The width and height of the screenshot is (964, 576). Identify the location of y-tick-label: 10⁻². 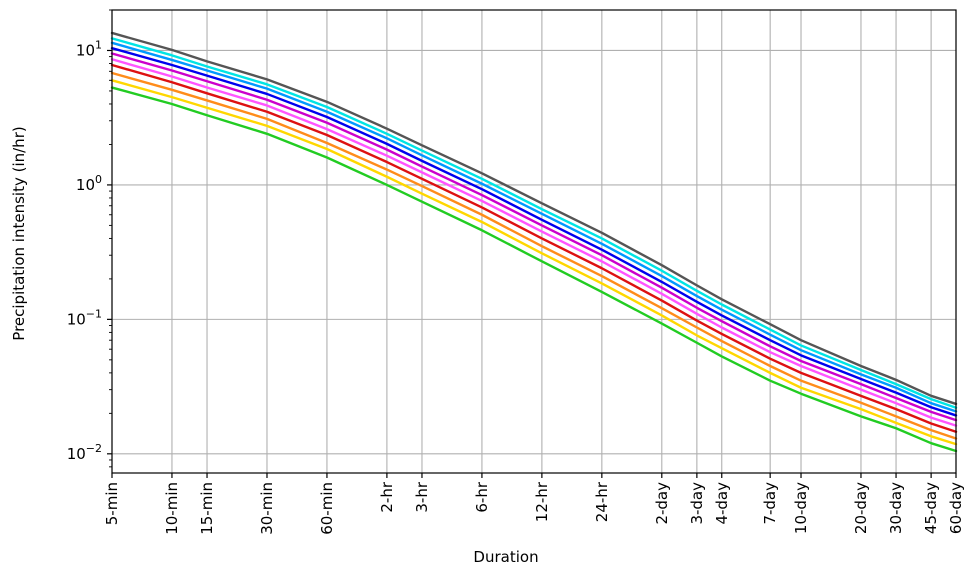
(84, 452).